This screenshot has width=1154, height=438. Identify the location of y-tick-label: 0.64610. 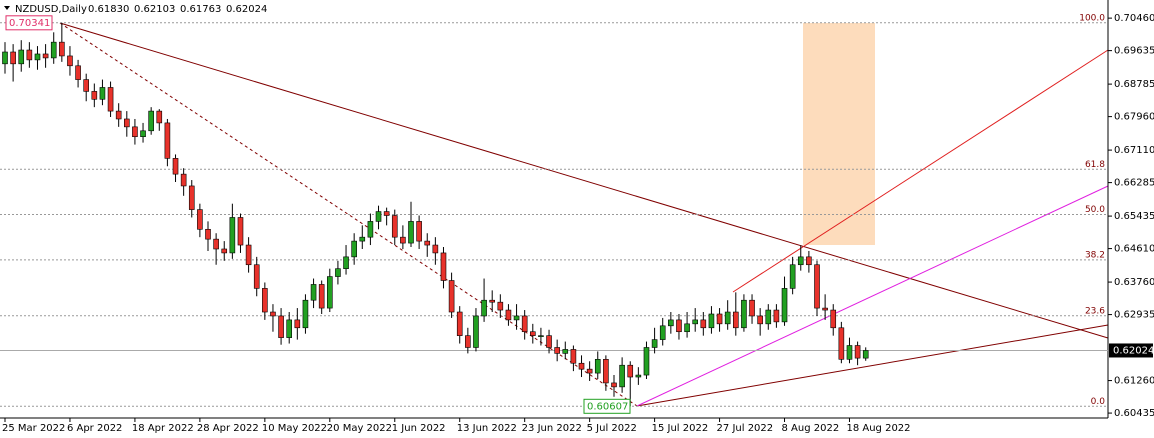
(1134, 249).